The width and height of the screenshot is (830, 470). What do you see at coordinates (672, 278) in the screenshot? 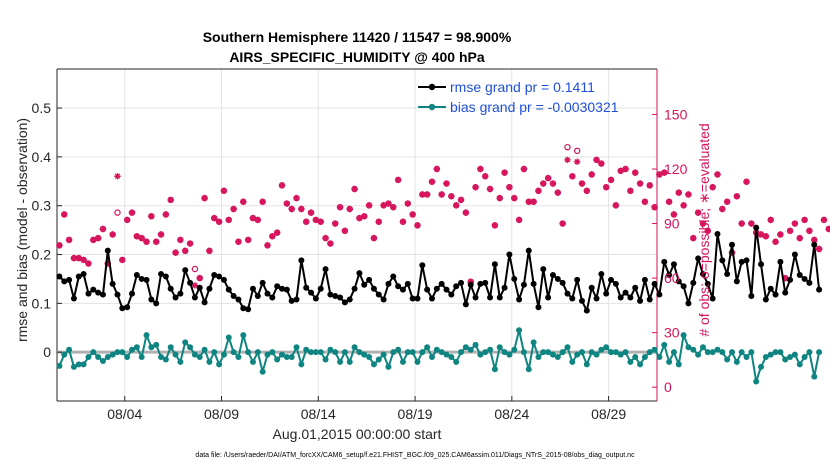
I see `y-right-tick-label: 60` at bounding box center [672, 278].